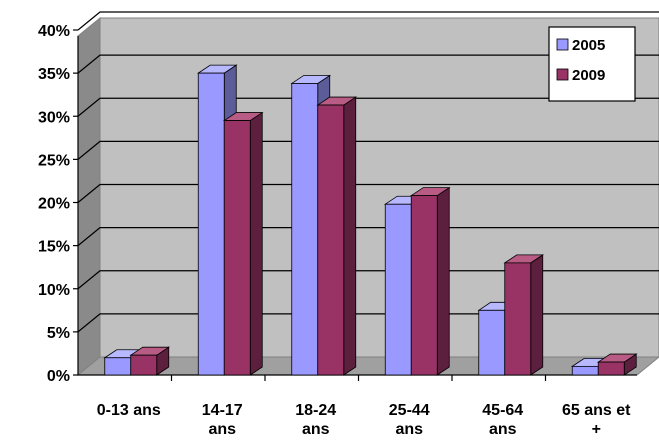 This screenshot has height=445, width=659. Describe the element at coordinates (502, 420) in the screenshot. I see `x-tick-label: 45-64 ans` at that location.